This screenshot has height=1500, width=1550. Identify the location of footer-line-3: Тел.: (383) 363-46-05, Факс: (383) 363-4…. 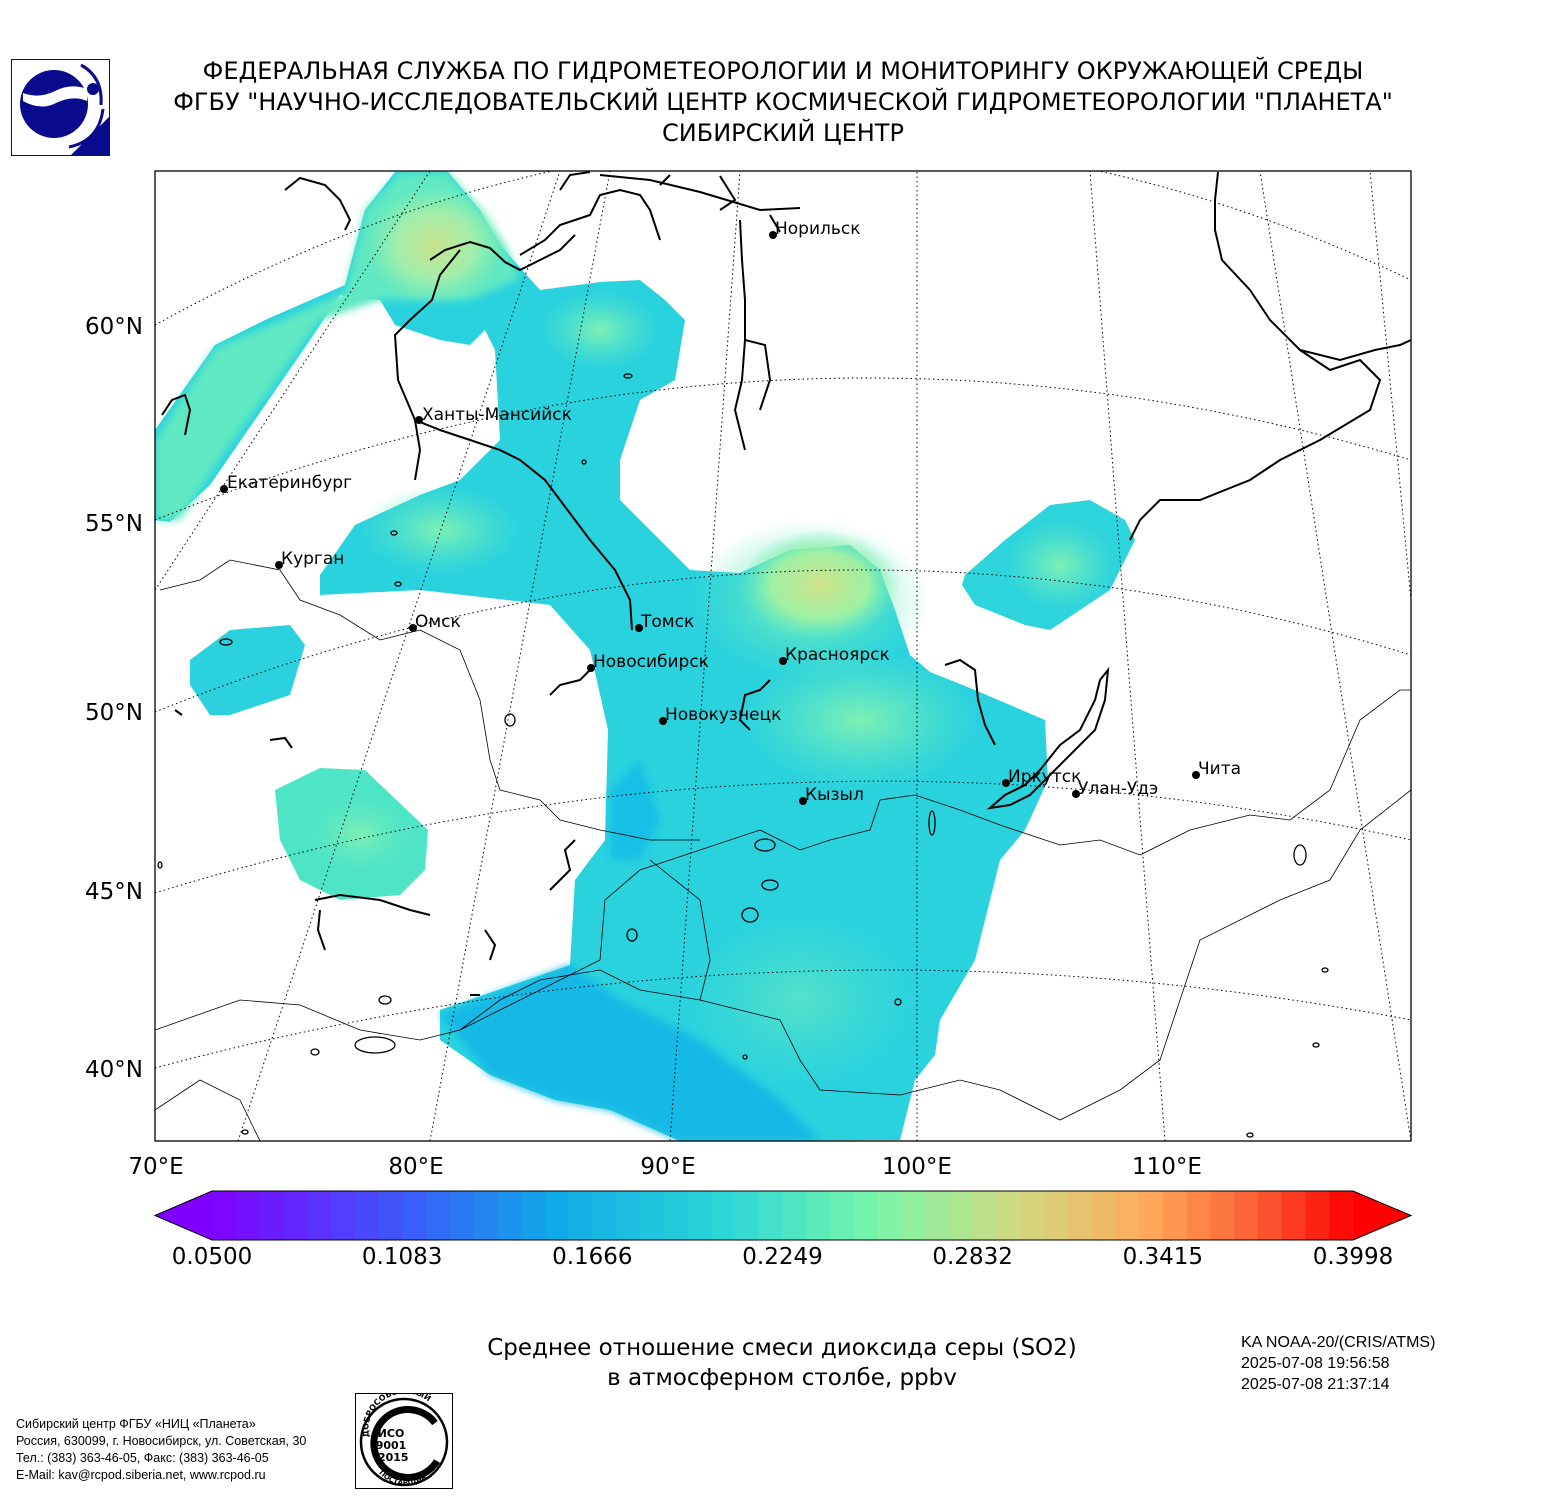
(142, 1458).